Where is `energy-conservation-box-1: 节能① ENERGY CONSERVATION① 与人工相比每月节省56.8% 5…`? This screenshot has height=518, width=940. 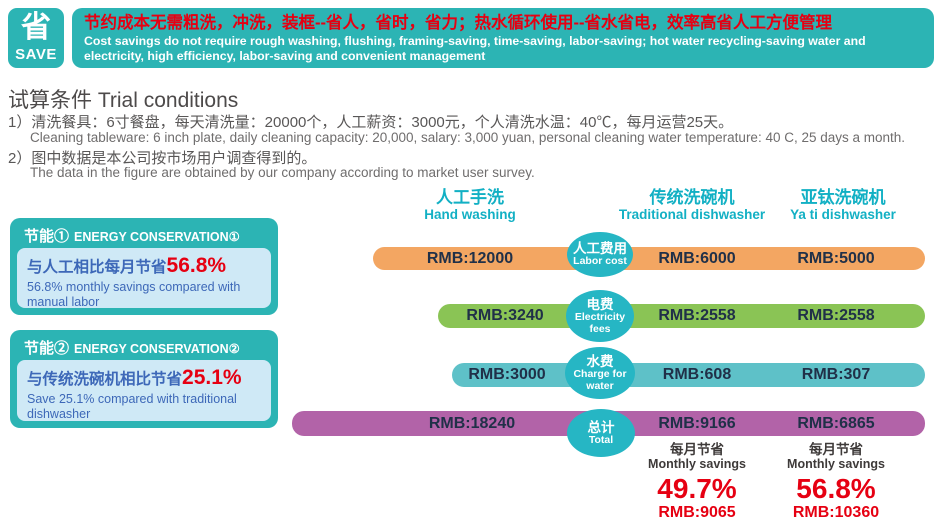
energy-conservation-box-1: 节能① ENERGY CONSERVATION① 与人工相比每月节省56.8% 5… is located at coordinates (144, 266).